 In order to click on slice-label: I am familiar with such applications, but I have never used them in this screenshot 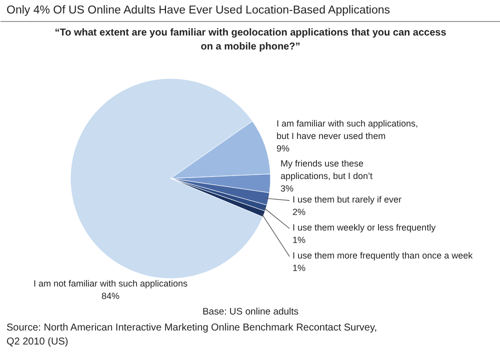, I will do `click(347, 129)`.